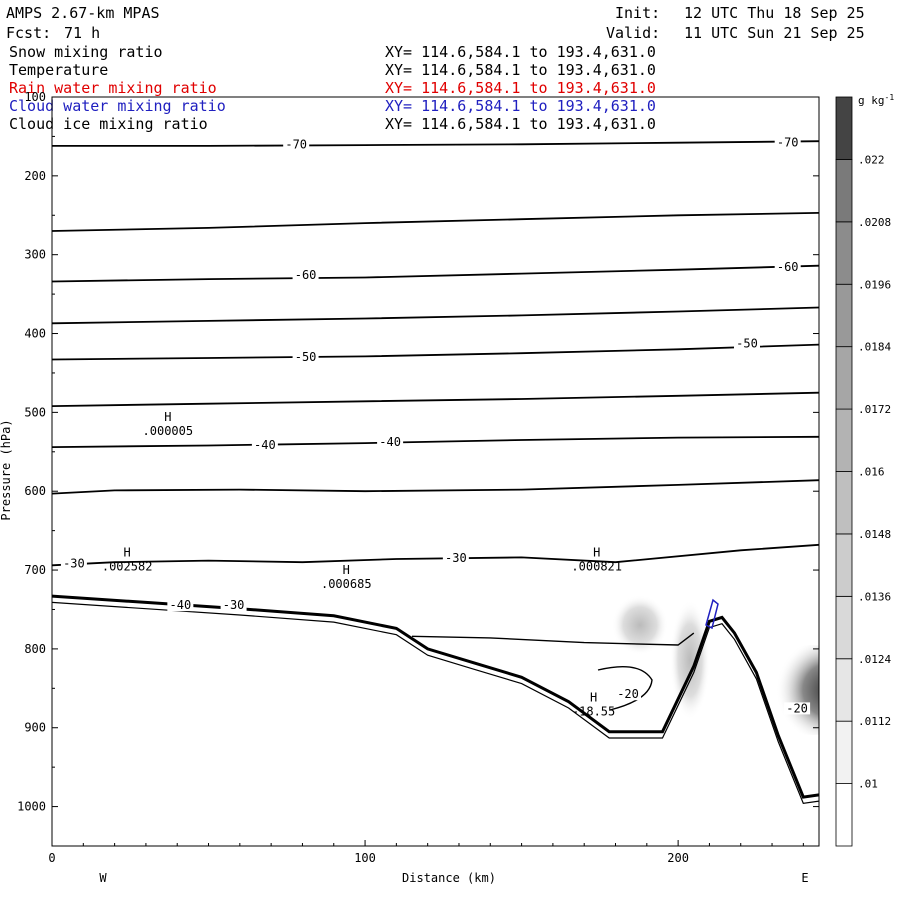 This screenshot has width=900, height=900. I want to click on x-tick-label: 200, so click(678, 858).